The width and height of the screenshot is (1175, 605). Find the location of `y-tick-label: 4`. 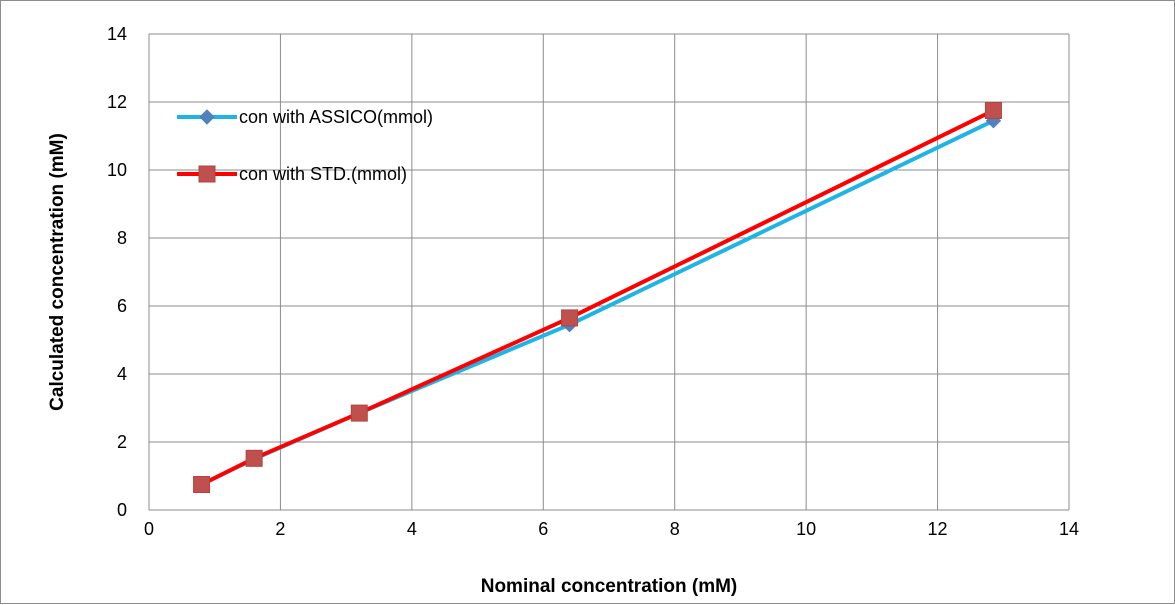

y-tick-label: 4 is located at coordinates (122, 374).